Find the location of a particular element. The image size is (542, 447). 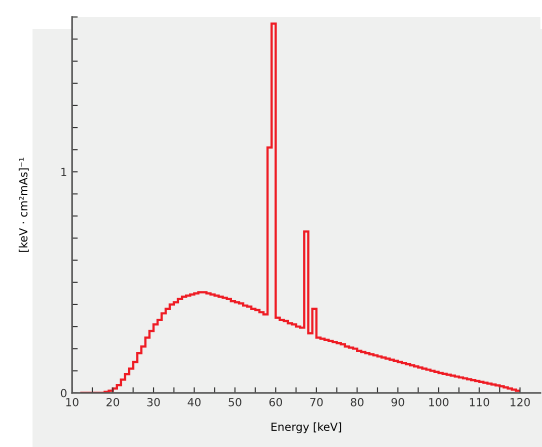

x-tick-label: 20 is located at coordinates (113, 402).